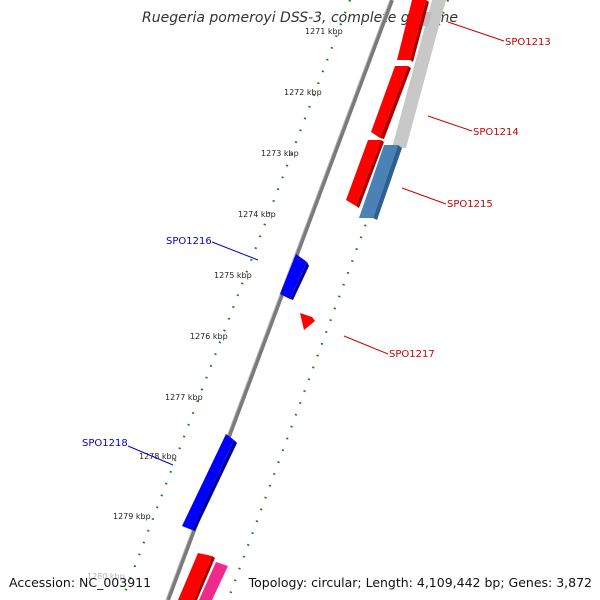 The width and height of the screenshot is (600, 600). Describe the element at coordinates (214, 485) in the screenshot. I see `forward-cds-spo1218-shading` at that location.